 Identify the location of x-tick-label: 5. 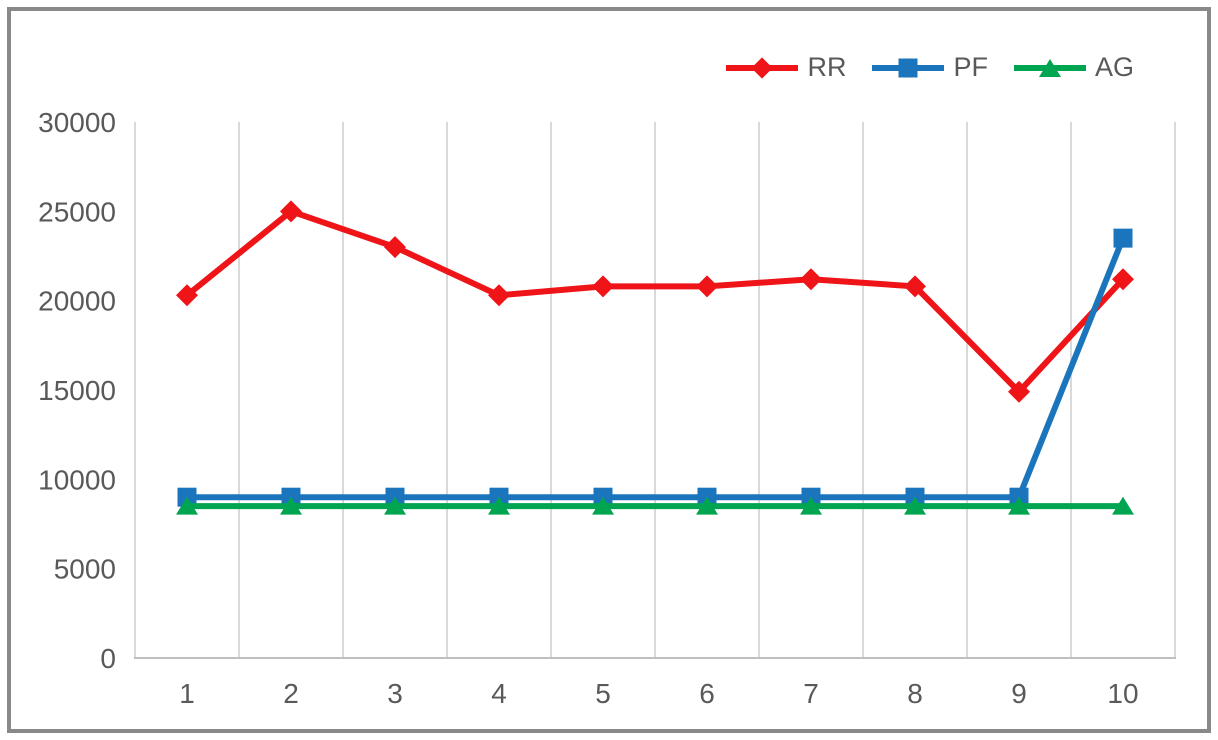
(603, 693).